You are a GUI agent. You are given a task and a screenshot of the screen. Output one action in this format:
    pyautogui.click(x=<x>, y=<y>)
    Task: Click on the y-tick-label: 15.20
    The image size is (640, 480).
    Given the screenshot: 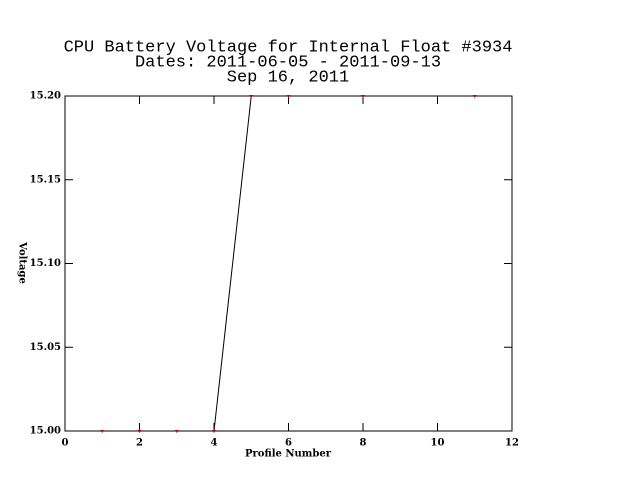 What is the action you would take?
    pyautogui.click(x=45, y=96)
    